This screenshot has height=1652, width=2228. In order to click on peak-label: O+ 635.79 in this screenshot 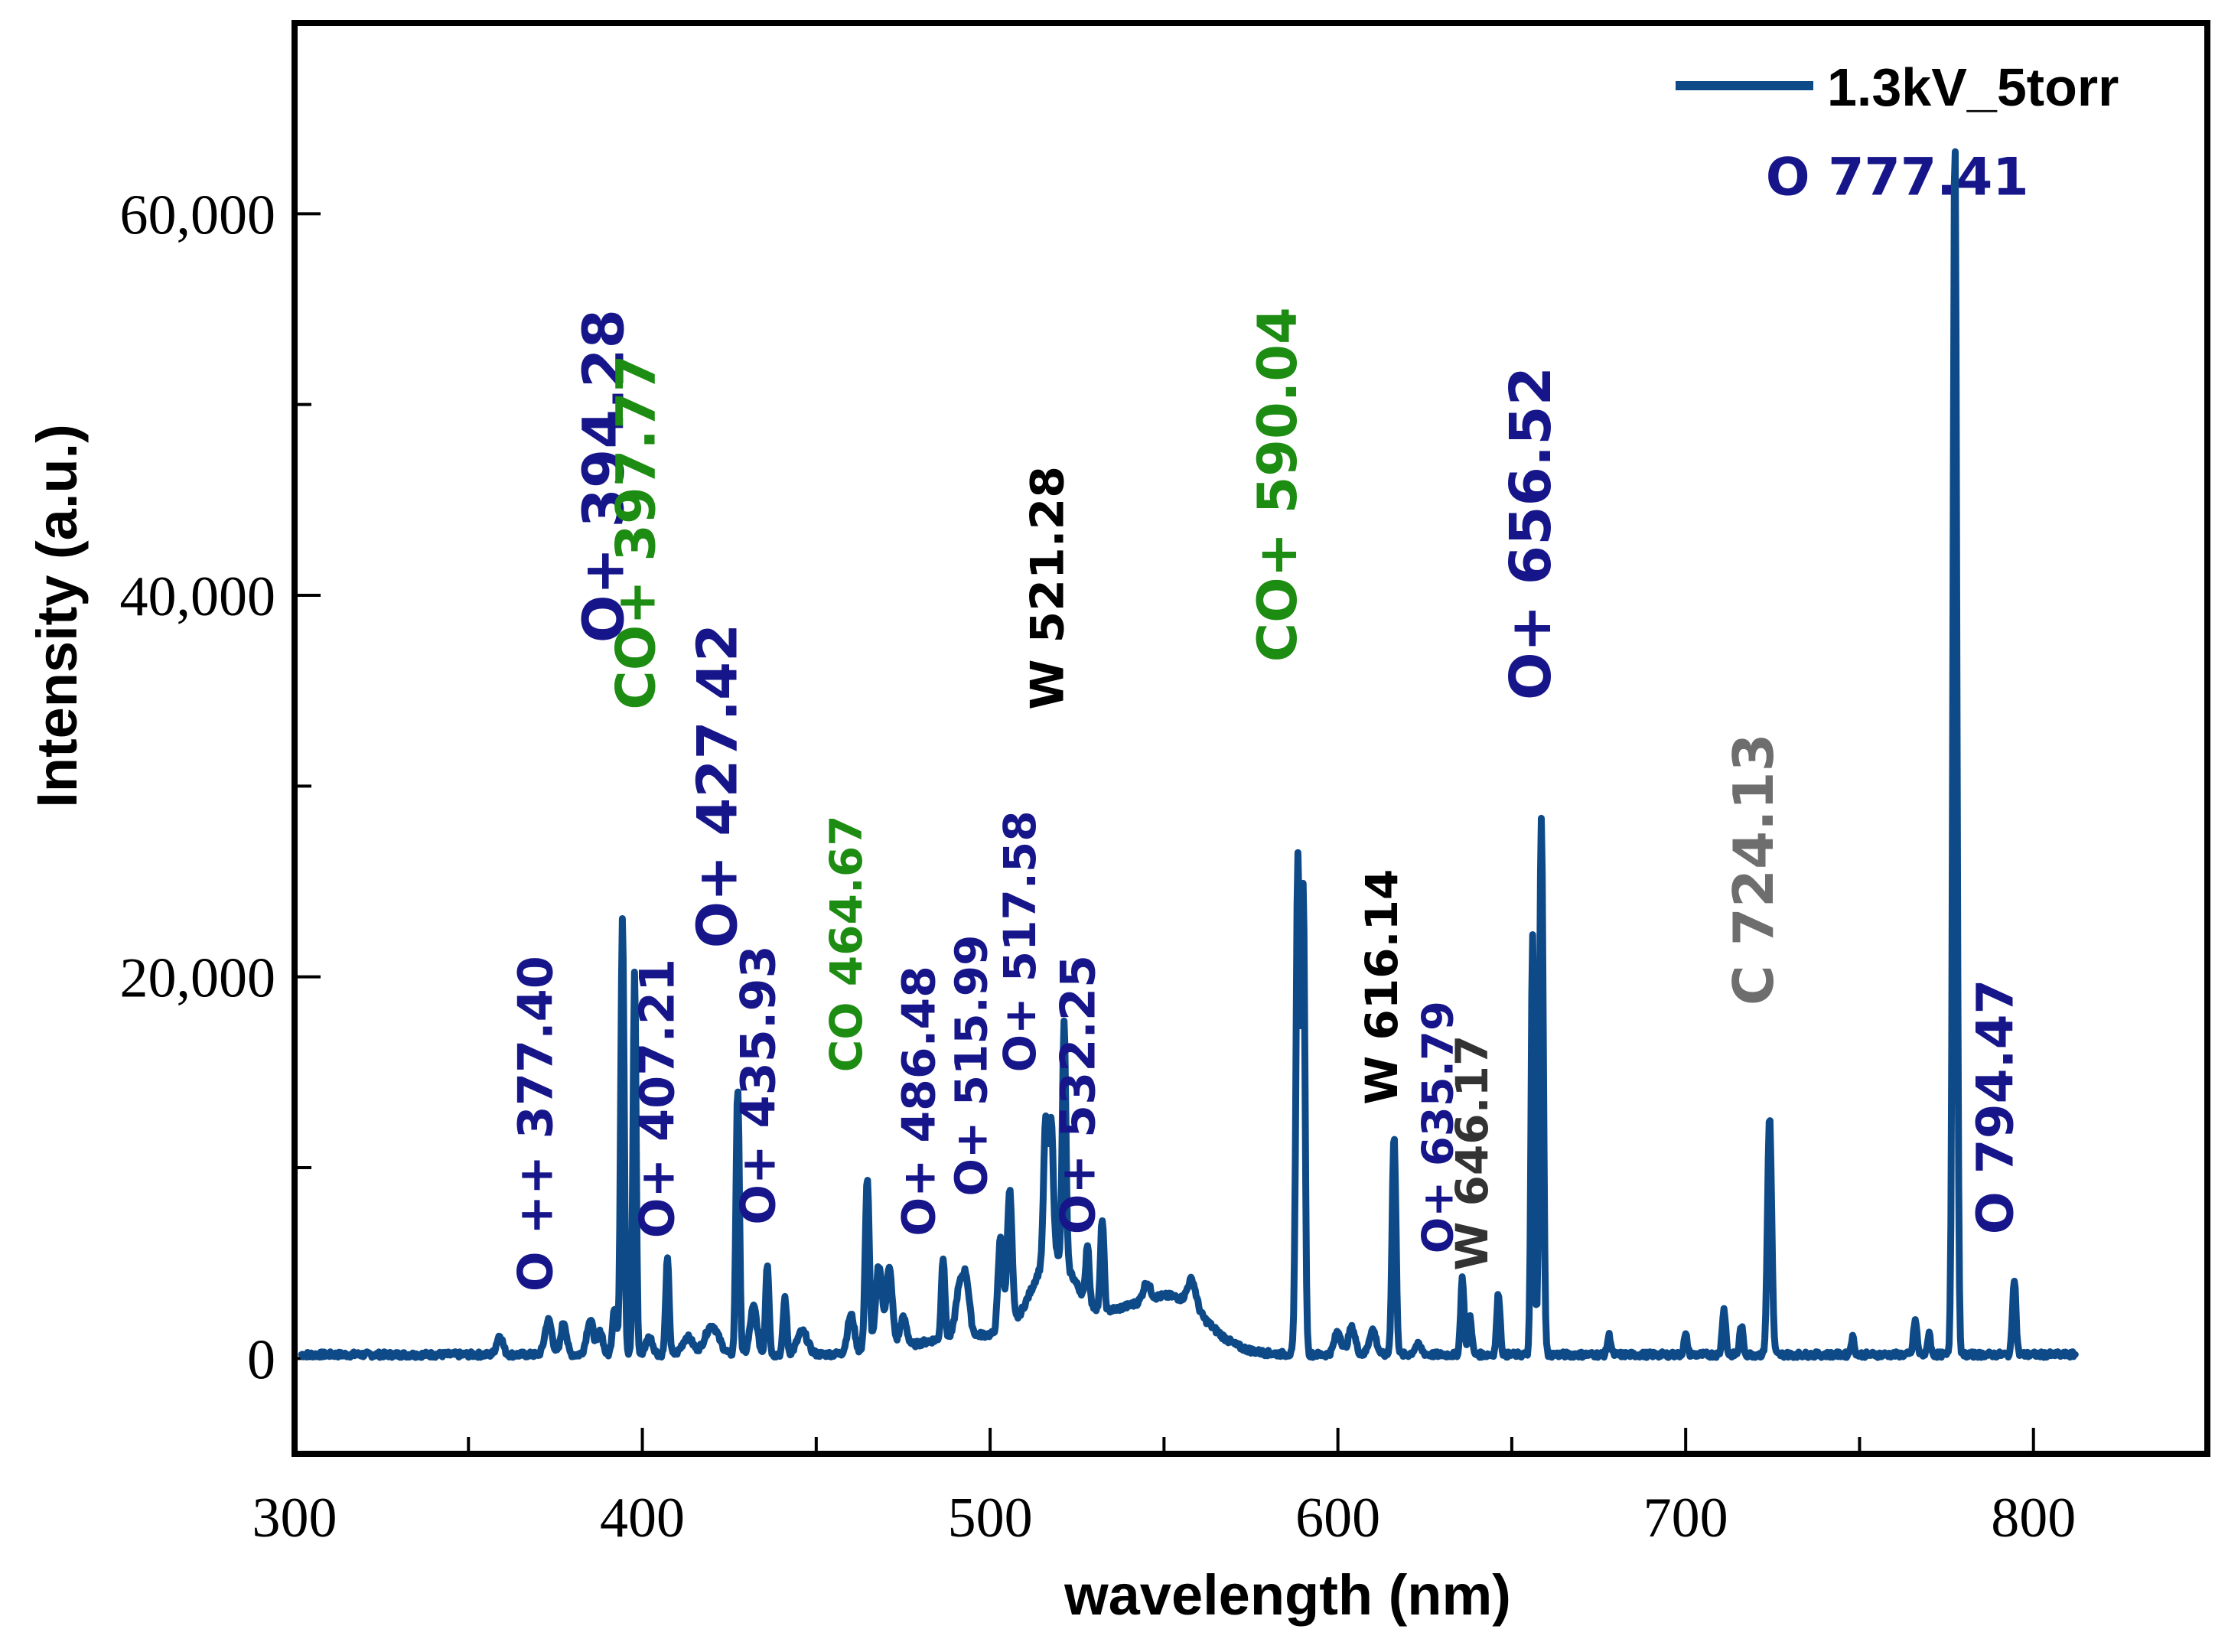, I will do `click(1439, 1127)`.